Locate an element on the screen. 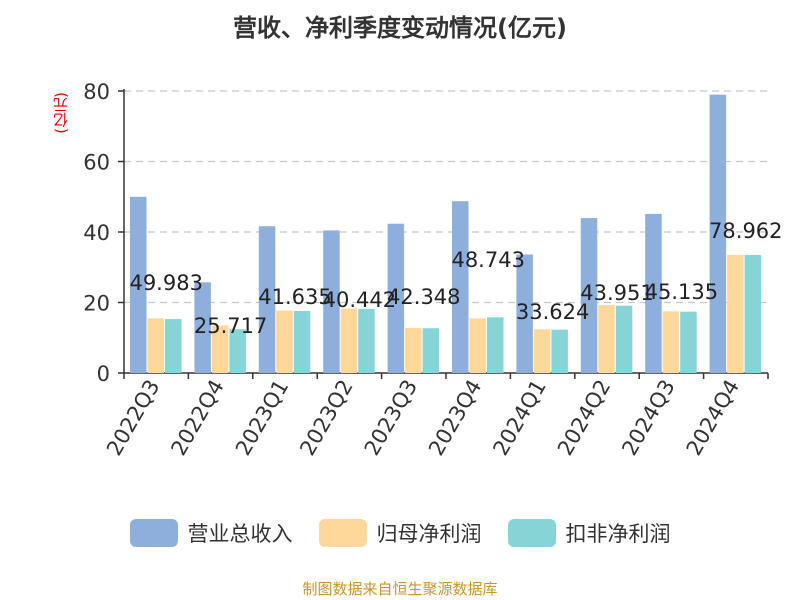 Image resolution: width=800 pixels, height=600 pixels. data-label-revenue: 45.135 is located at coordinates (681, 292).